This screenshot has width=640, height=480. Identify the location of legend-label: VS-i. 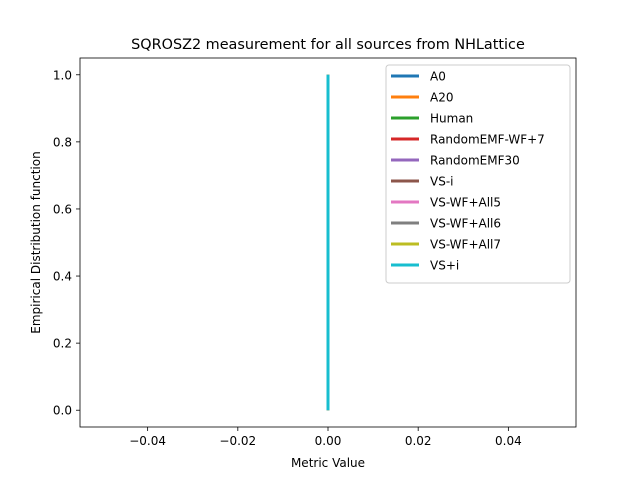
(442, 182).